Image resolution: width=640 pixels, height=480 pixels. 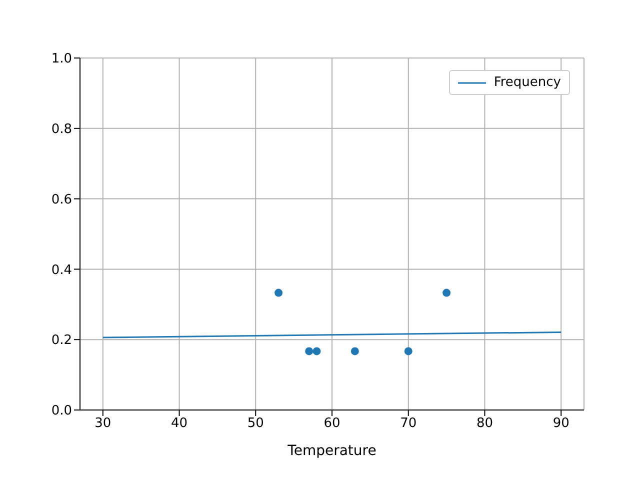 What do you see at coordinates (527, 82) in the screenshot?
I see `legend-label: Frequency` at bounding box center [527, 82].